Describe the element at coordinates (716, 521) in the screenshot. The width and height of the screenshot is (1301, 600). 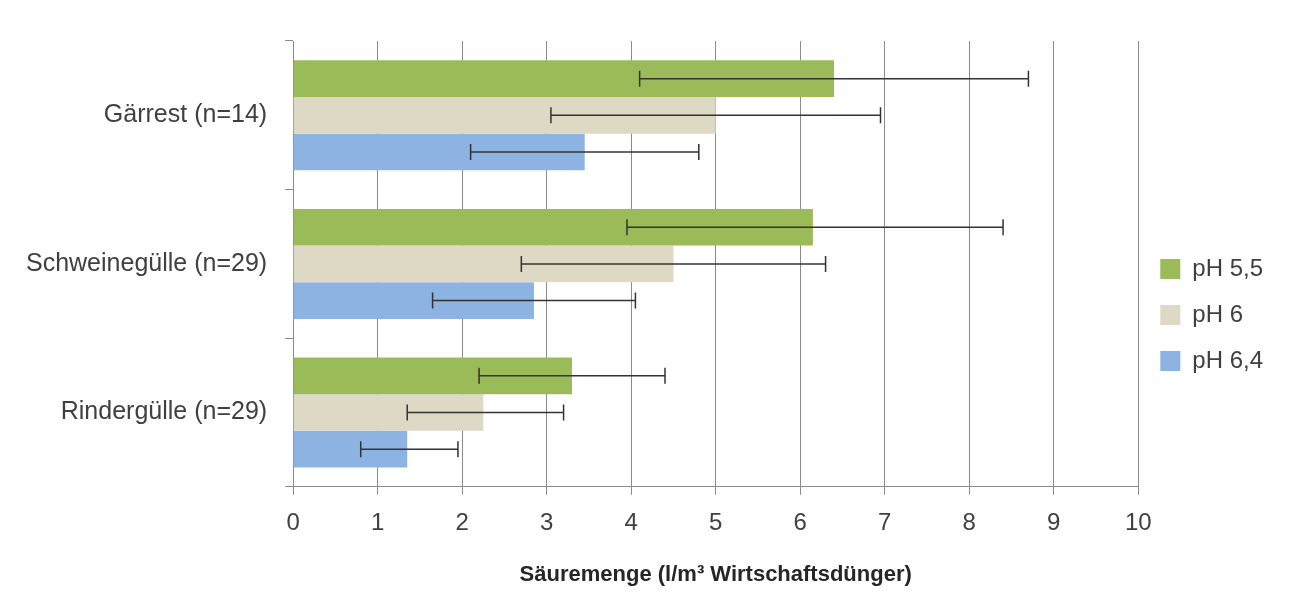
I see `x-tick-label: 5` at that location.